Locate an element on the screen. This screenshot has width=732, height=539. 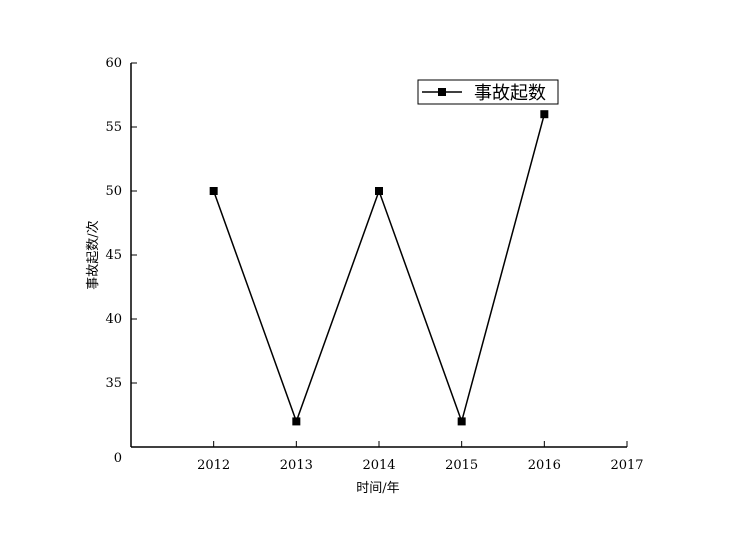
legend-label: 事故起数 is located at coordinates (510, 93).